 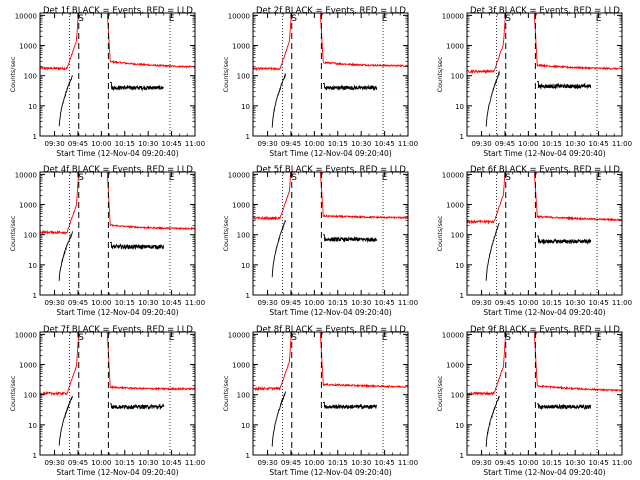 What do you see at coordinates (118, 11) in the screenshot?
I see `chart-title: Det 1f BLACK = Events, RED = LLD` at bounding box center [118, 11].